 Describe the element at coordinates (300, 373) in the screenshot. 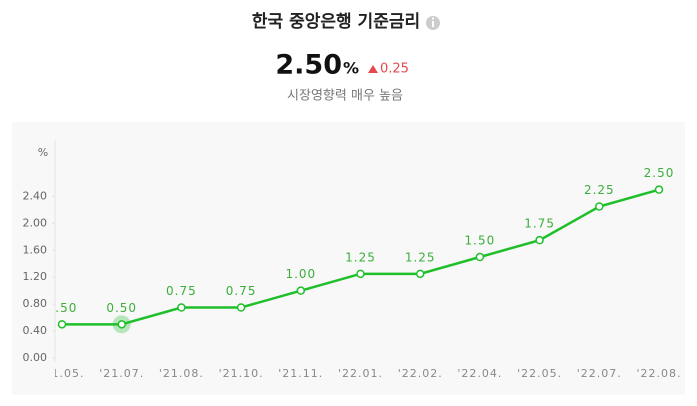

I see `x-tick-label: '21.11.` at that location.